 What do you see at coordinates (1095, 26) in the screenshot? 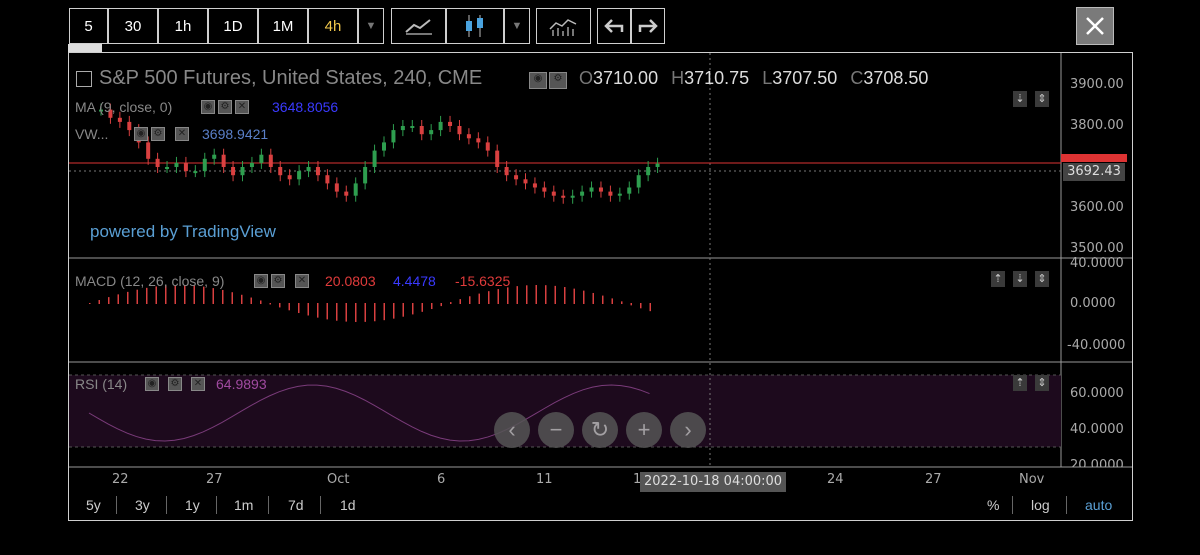
I see `close-button` at bounding box center [1095, 26].